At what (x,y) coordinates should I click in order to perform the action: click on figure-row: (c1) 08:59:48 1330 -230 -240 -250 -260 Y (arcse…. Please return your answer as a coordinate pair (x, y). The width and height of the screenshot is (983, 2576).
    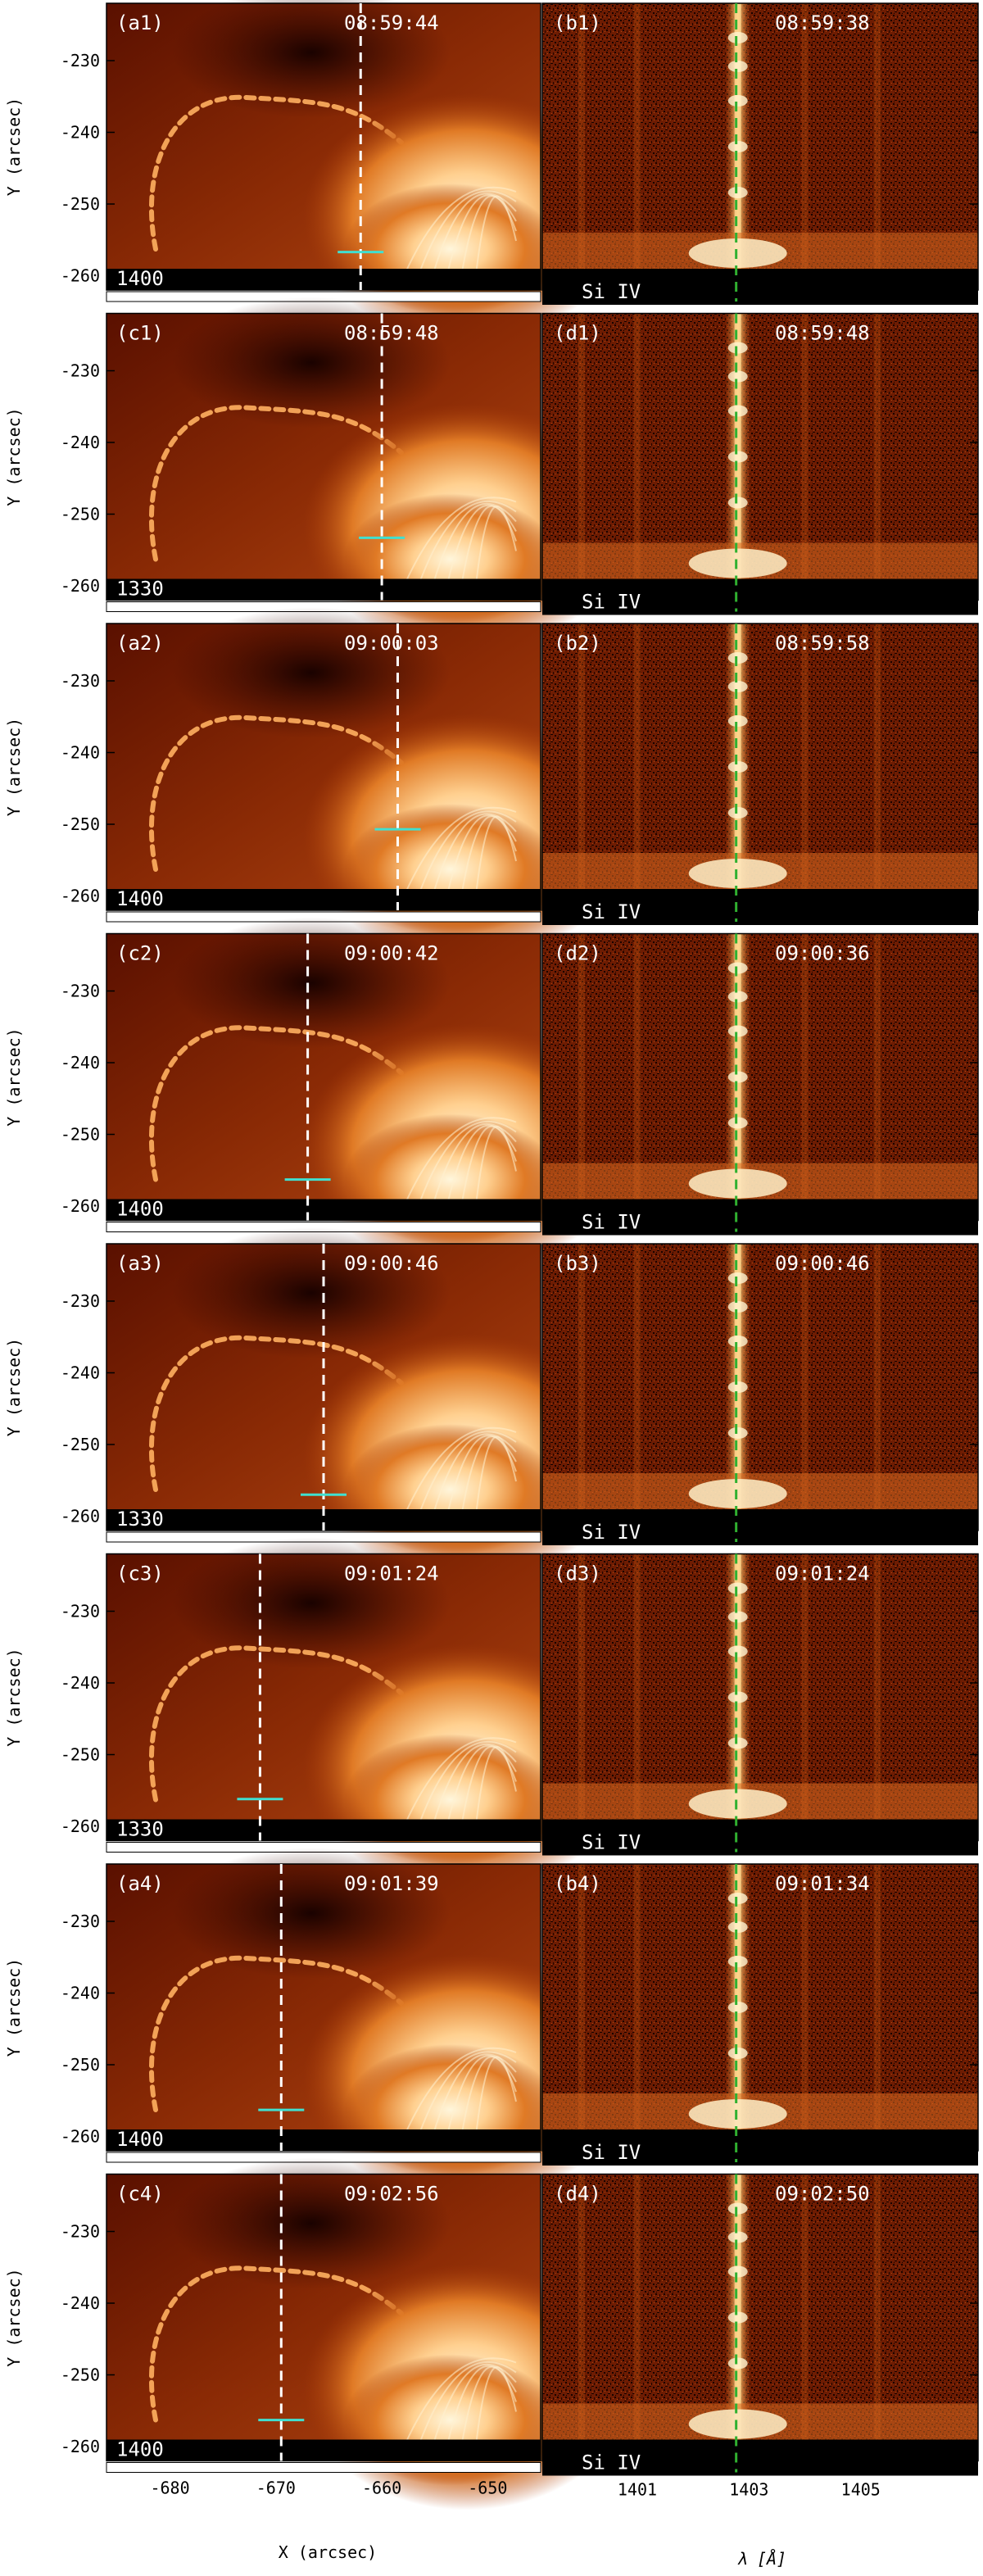
    Looking at the image, I should click on (491, 473).